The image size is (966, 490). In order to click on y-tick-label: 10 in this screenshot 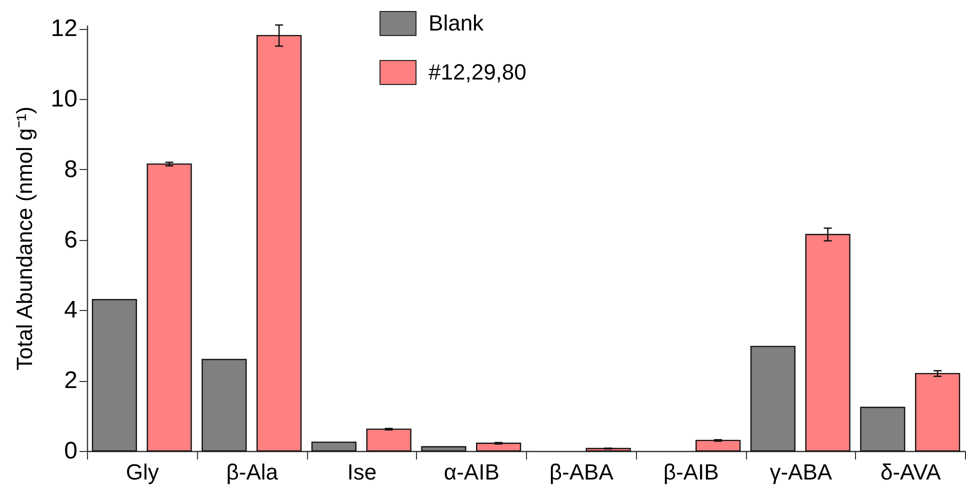, I will do `click(64, 98)`.